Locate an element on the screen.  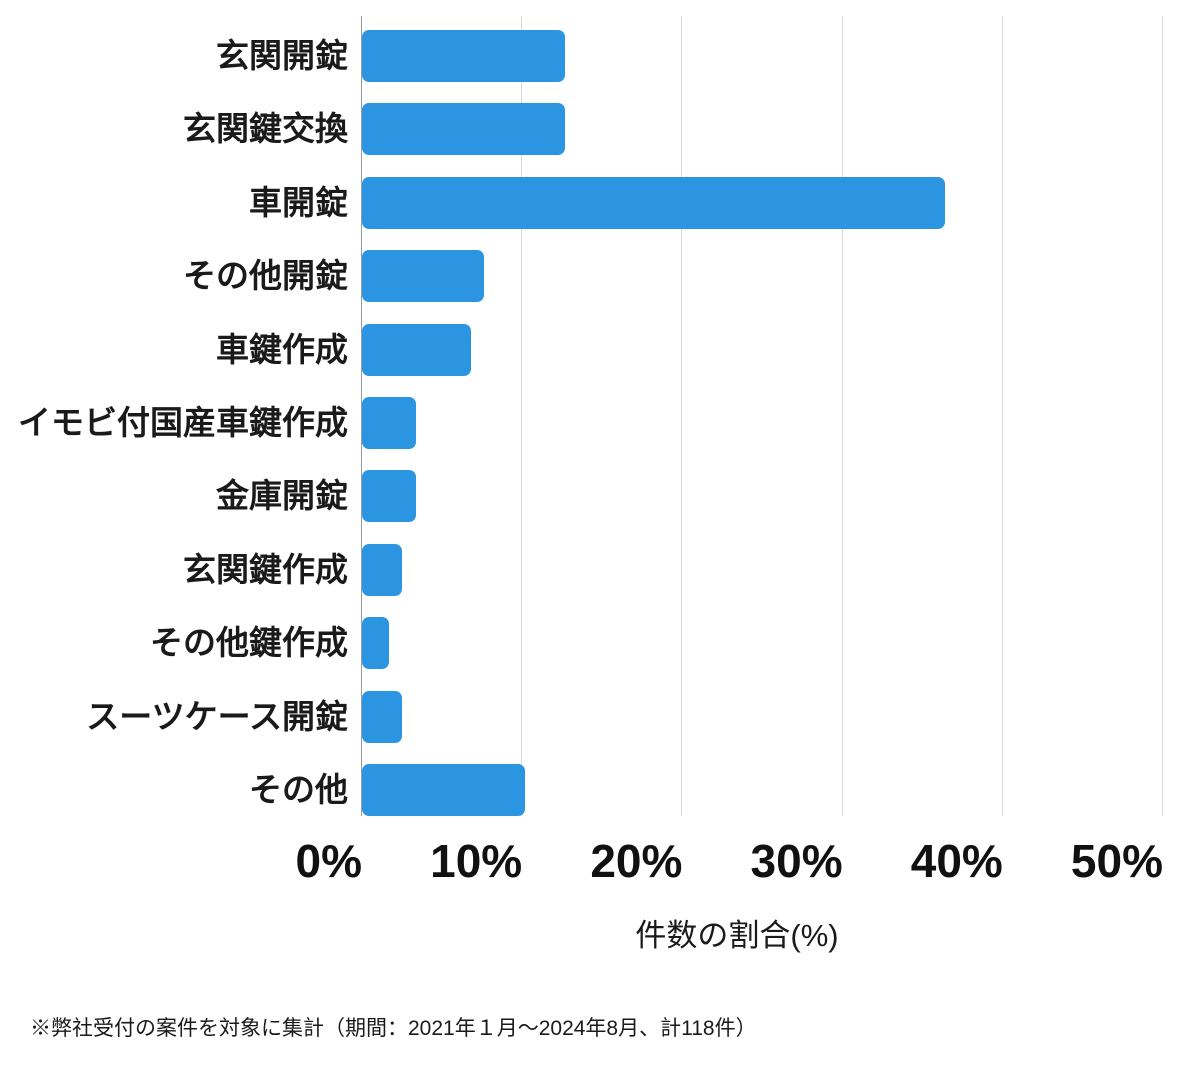
category-label: 車鍵作成 is located at coordinates (282, 349).